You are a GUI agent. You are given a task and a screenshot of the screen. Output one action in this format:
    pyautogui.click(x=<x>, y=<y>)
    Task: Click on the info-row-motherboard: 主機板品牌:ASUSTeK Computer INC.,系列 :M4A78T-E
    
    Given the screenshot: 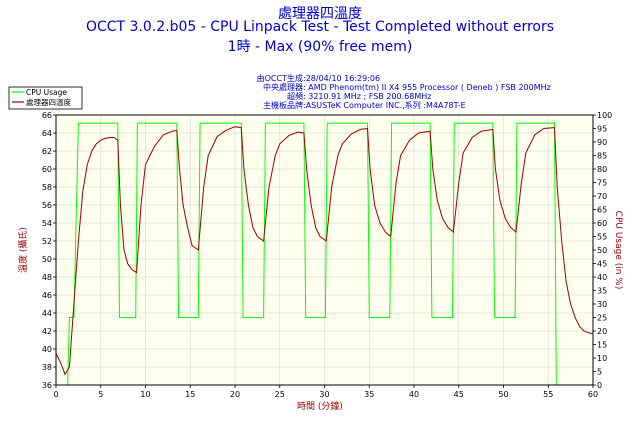 What is the action you would take?
    pyautogui.click(x=334, y=105)
    